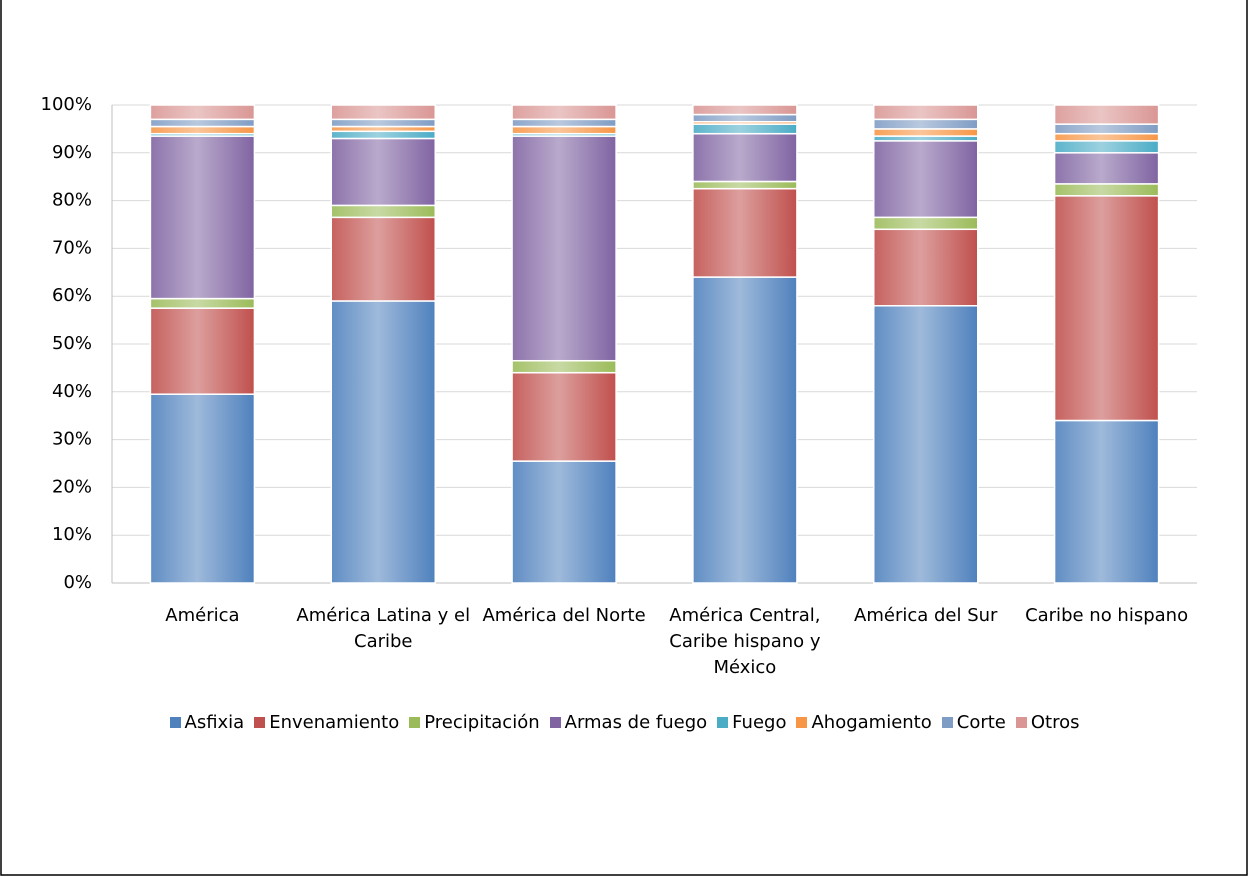 The height and width of the screenshot is (877, 1249). Describe the element at coordinates (72, 200) in the screenshot. I see `y-tick-label: 80%` at that location.